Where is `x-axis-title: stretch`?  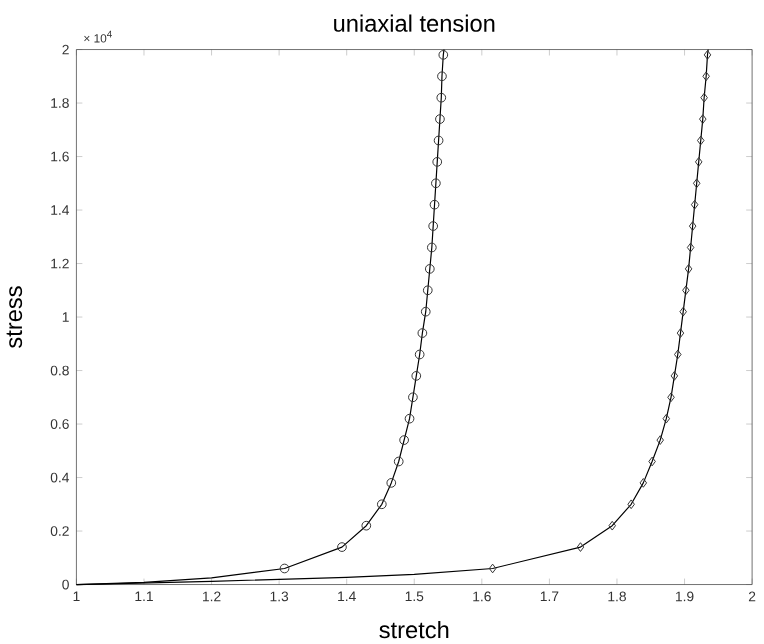
x-axis-title: stretch is located at coordinates (414, 629).